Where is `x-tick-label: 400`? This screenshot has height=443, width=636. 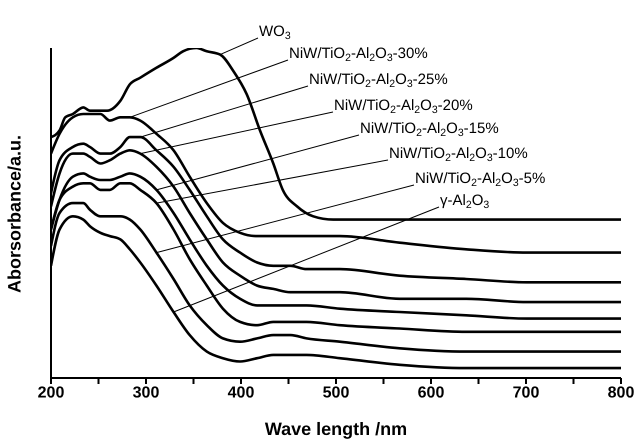 x-tick-label: 400 is located at coordinates (241, 393).